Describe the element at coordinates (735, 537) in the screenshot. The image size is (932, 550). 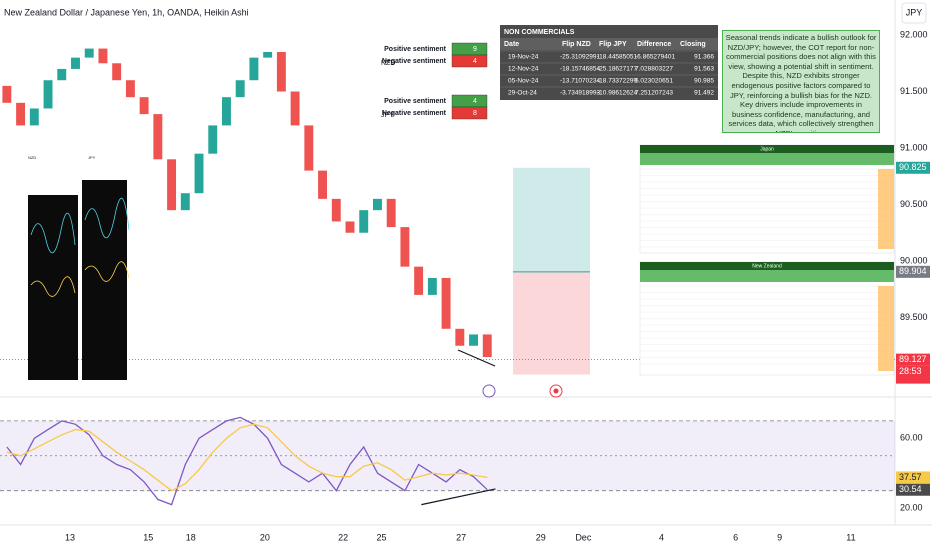
I see `x-tick-label: 6` at that location.